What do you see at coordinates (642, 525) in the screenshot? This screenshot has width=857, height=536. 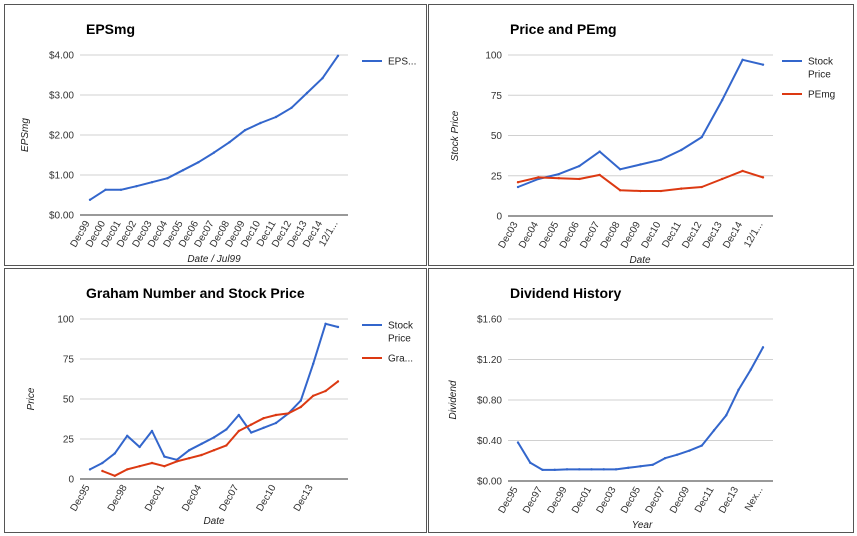 I see `x-axis-label: Year` at bounding box center [642, 525].